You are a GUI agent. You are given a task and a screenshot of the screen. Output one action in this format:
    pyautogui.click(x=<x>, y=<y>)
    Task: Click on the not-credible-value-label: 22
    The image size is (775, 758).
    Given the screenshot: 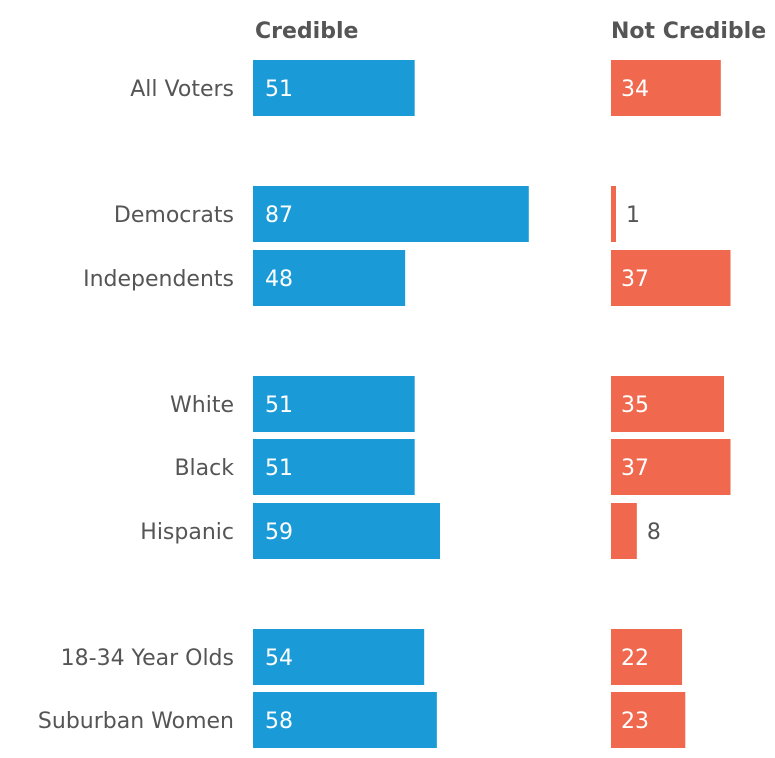 What is the action you would take?
    pyautogui.click(x=635, y=658)
    